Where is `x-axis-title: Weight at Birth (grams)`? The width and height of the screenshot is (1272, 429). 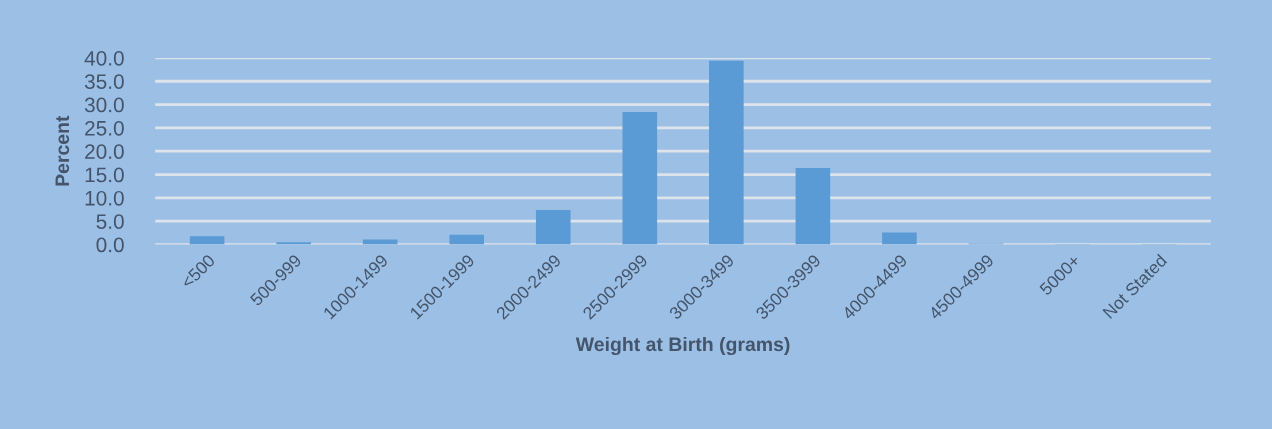 x-axis-title: Weight at Birth (grams) is located at coordinates (682, 346).